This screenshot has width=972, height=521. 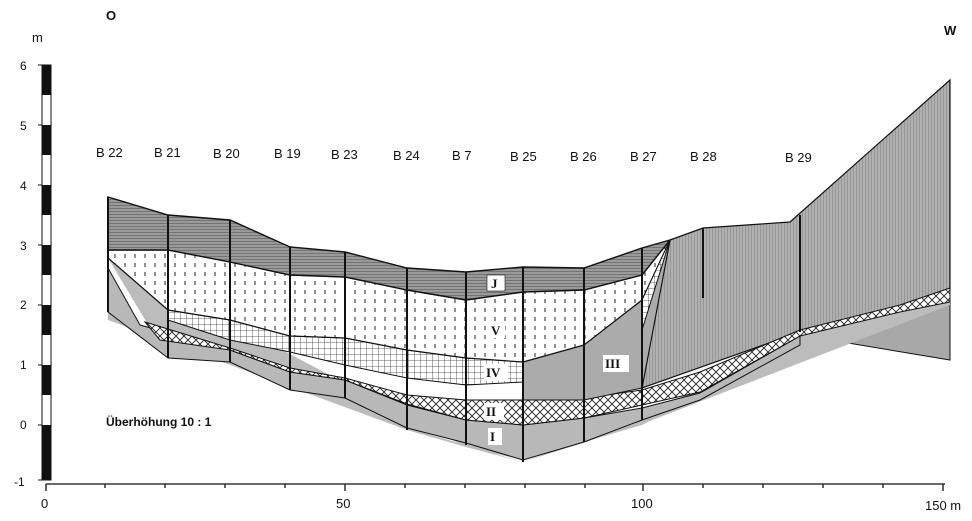 What do you see at coordinates (111, 15) in the screenshot?
I see `direction-left: O` at bounding box center [111, 15].